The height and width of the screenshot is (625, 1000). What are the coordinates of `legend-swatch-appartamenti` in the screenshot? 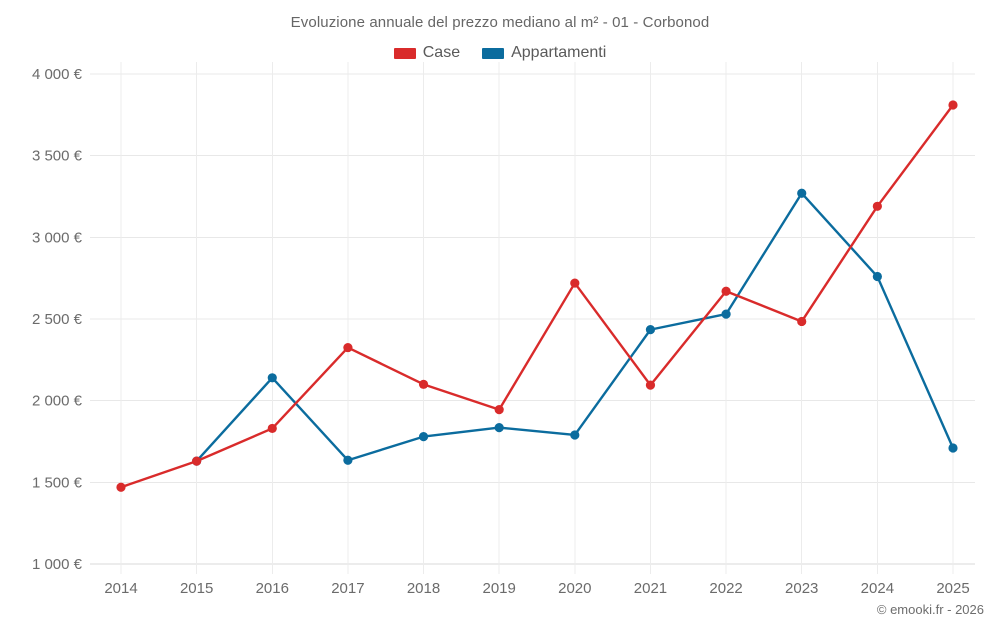 It's located at (493, 53).